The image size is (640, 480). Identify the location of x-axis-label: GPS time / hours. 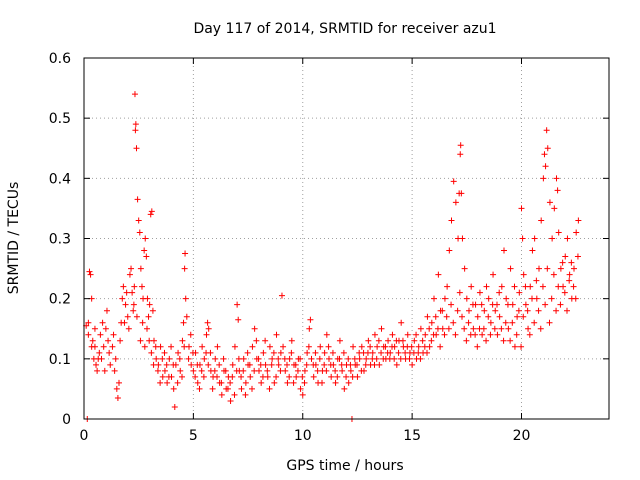
(344, 466).